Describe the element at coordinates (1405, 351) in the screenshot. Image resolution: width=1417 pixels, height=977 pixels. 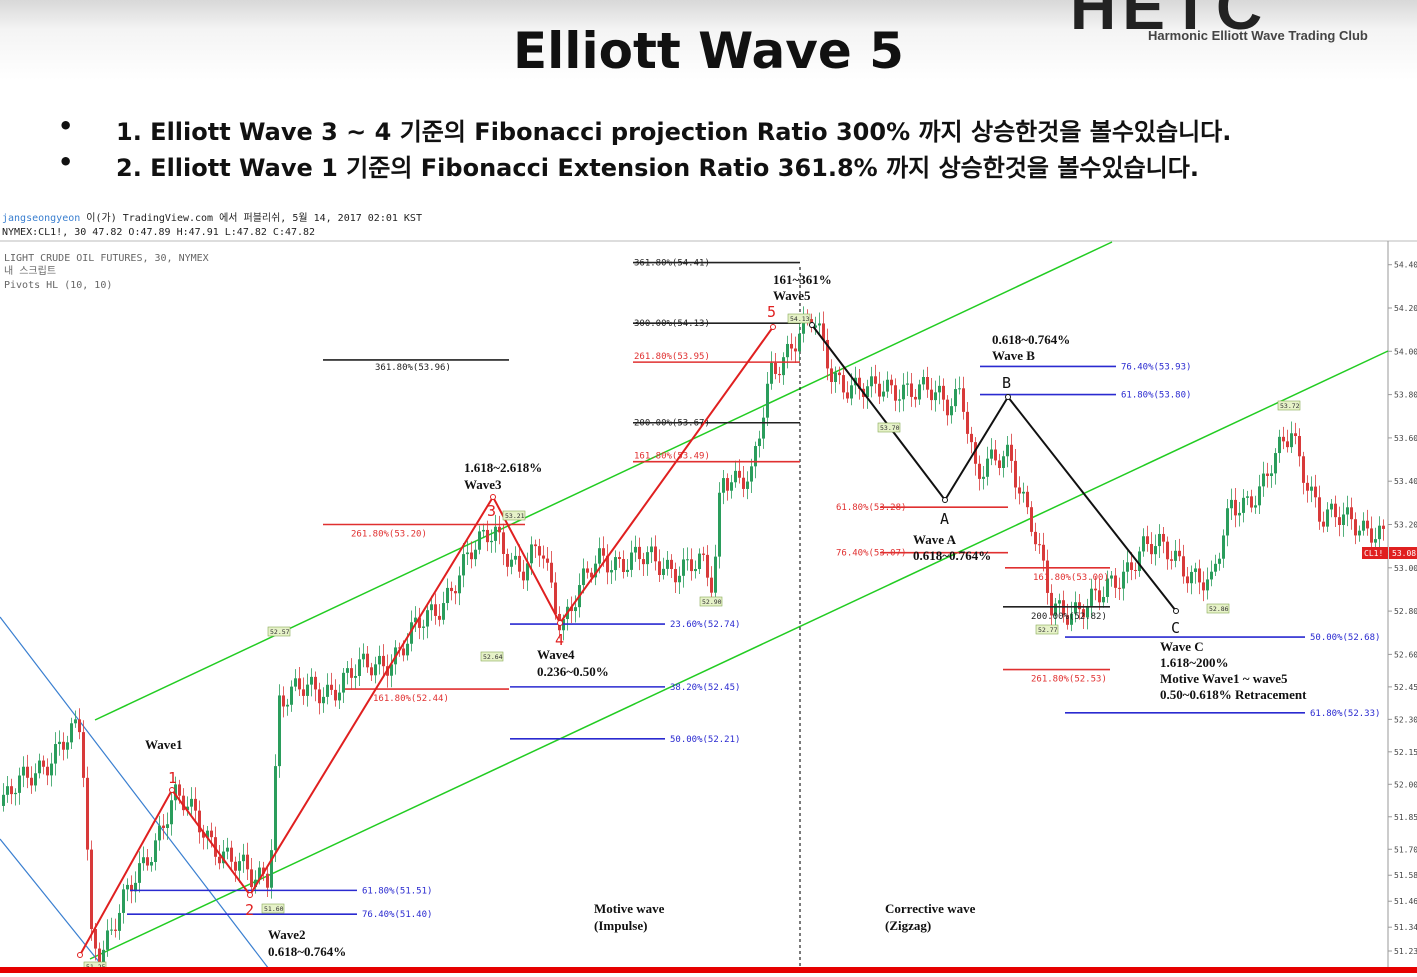
I see `y-tick-label: 54.00` at that location.